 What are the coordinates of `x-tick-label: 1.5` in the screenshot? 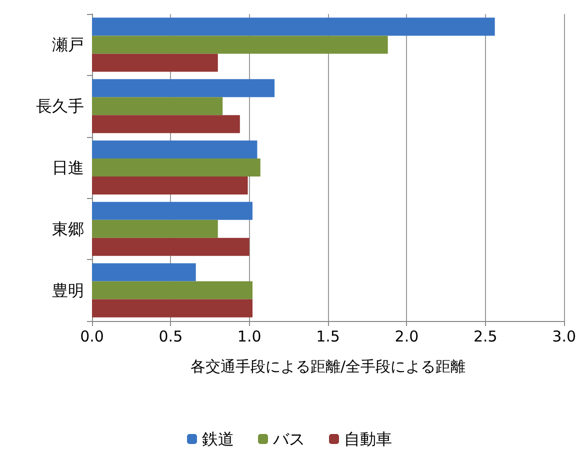 It's located at (328, 337).